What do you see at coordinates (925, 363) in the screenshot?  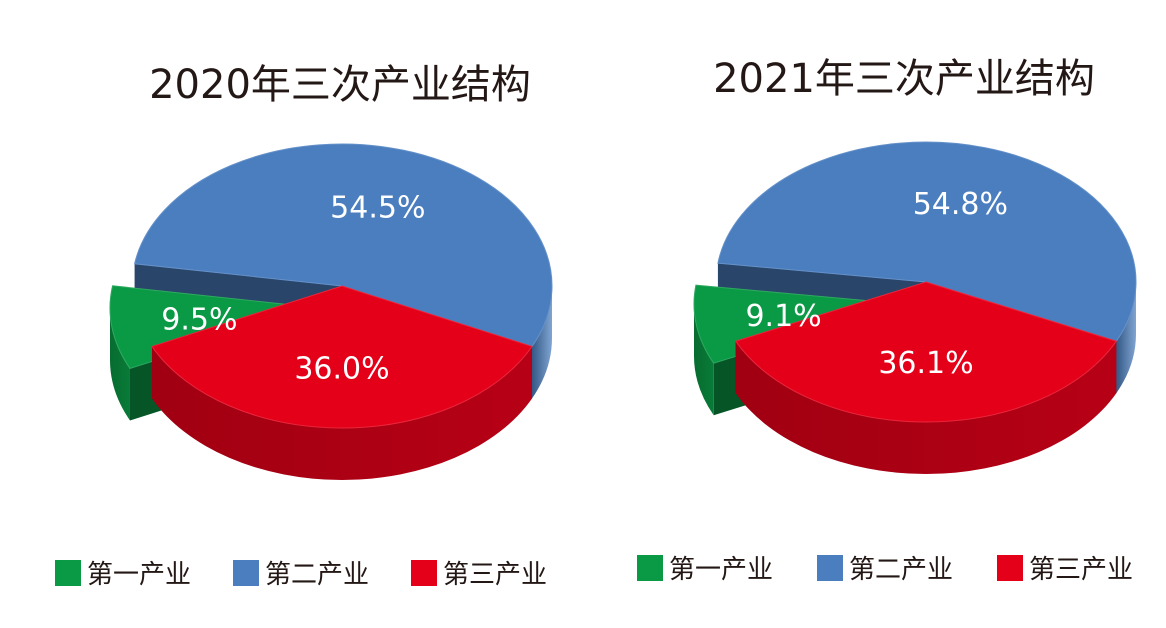 I see `data-label: 36.1%` at bounding box center [925, 363].